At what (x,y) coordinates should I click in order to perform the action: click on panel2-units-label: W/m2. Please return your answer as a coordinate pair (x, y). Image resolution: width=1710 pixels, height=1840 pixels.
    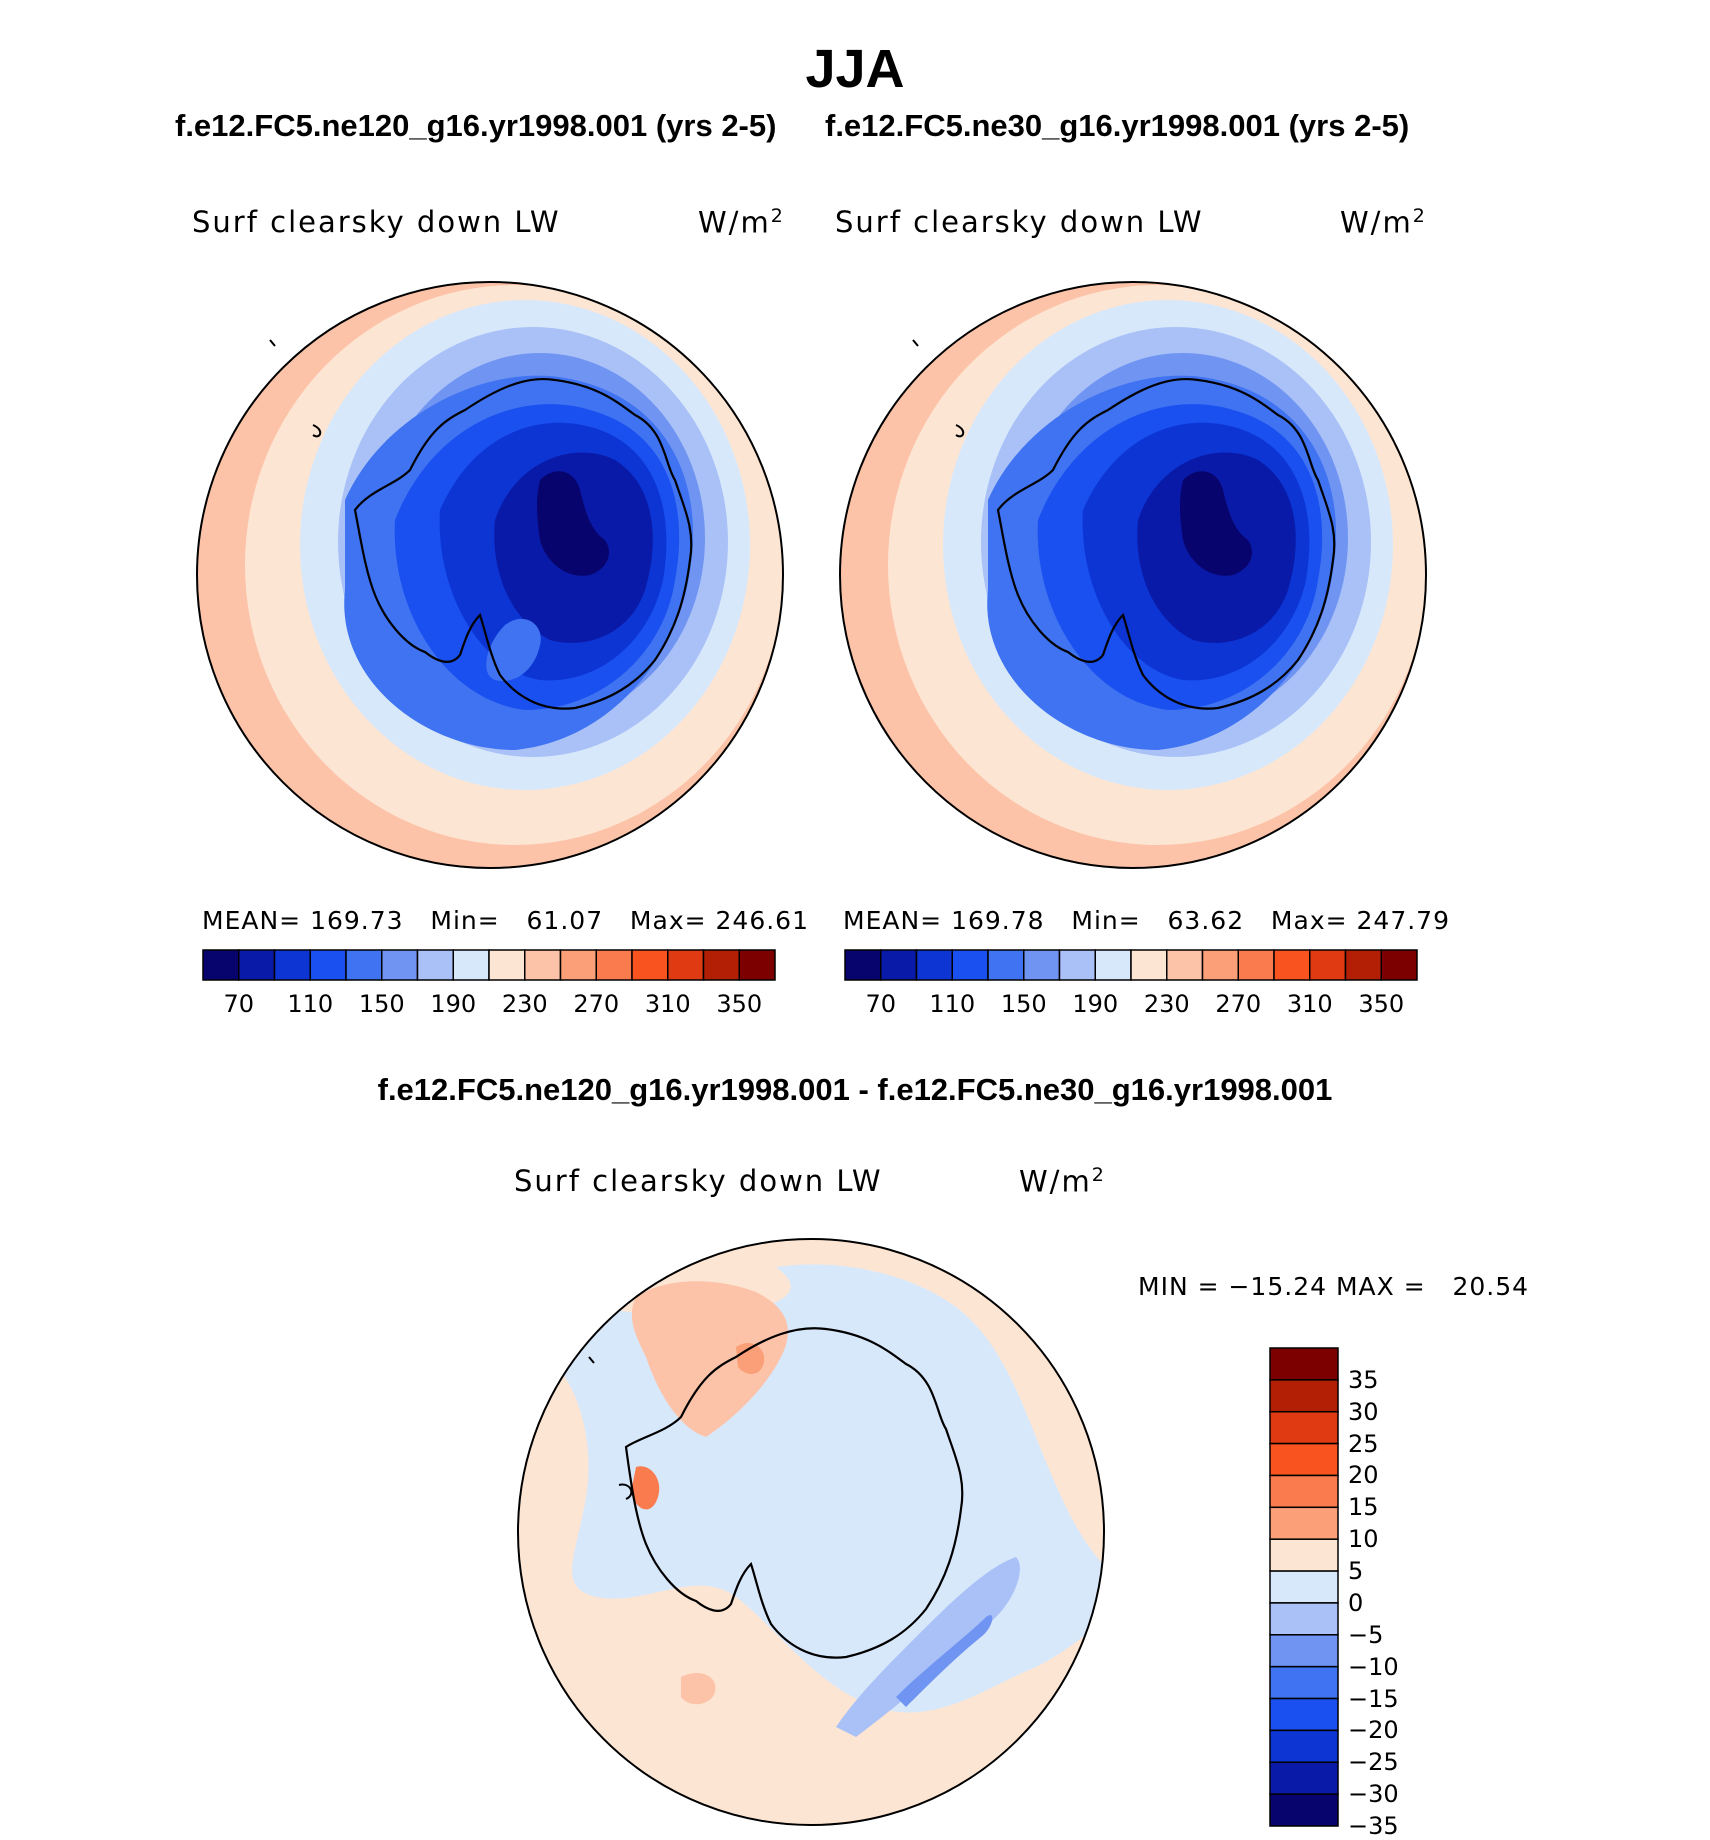
    Looking at the image, I should click on (1383, 222).